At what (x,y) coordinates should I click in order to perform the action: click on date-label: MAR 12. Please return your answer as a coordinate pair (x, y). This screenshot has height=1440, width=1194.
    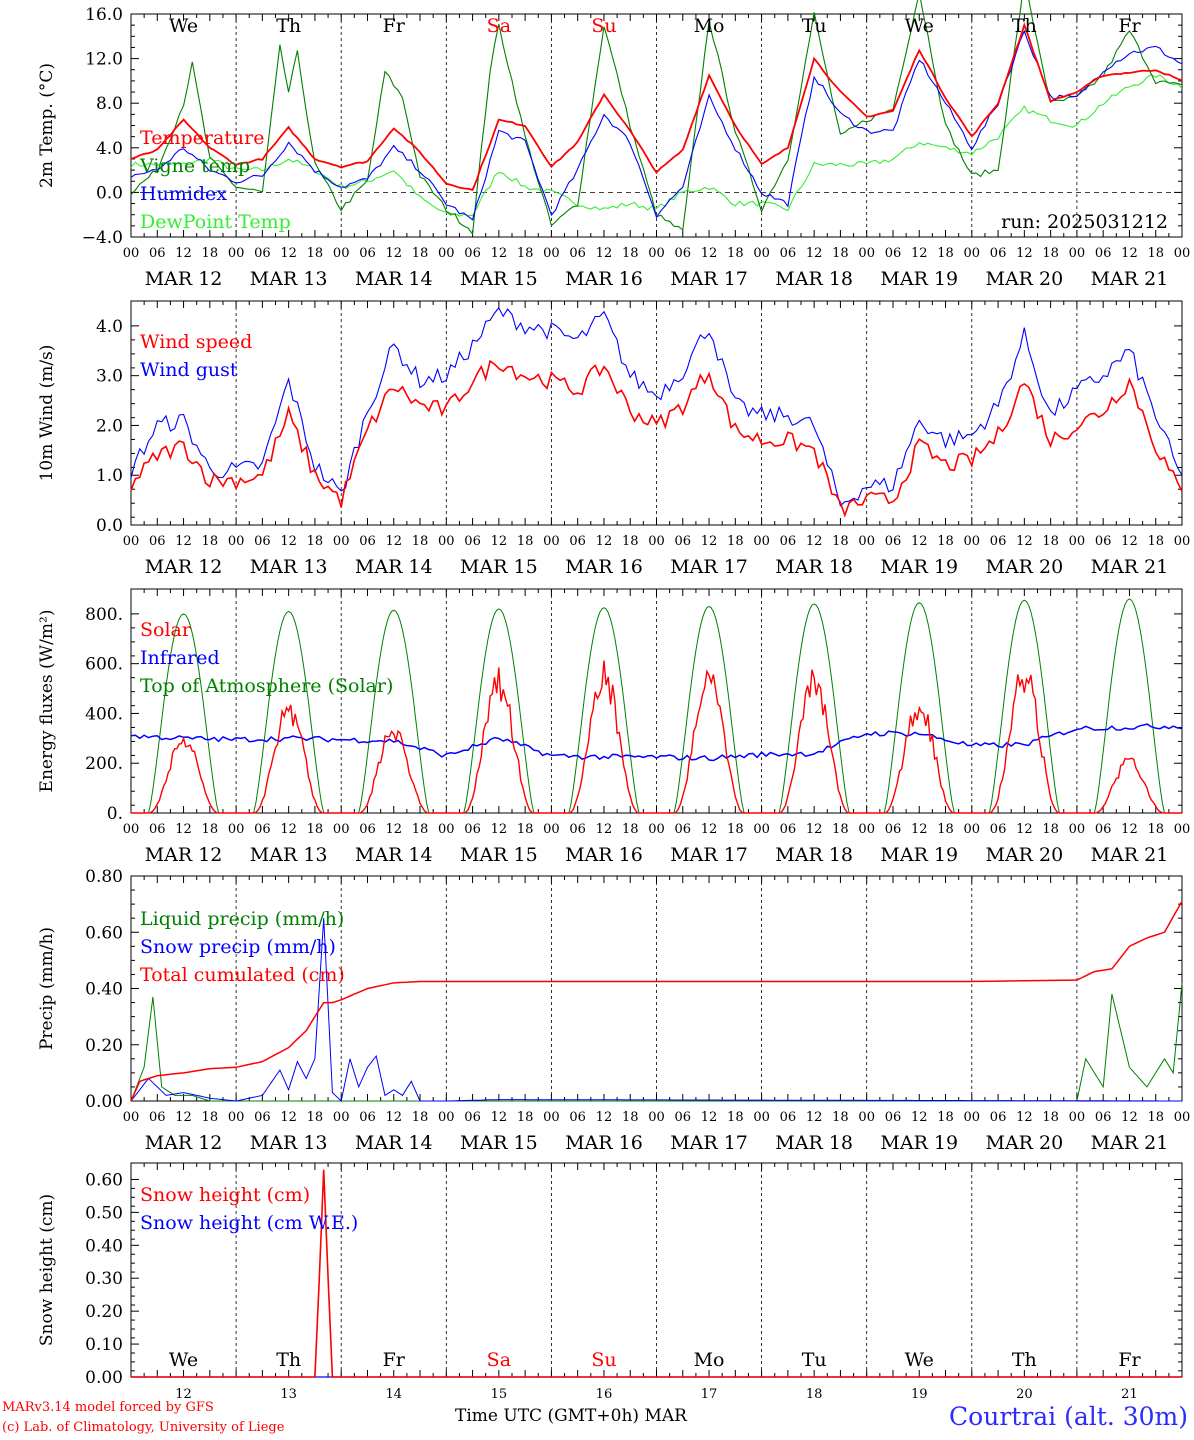
    Looking at the image, I should click on (184, 855).